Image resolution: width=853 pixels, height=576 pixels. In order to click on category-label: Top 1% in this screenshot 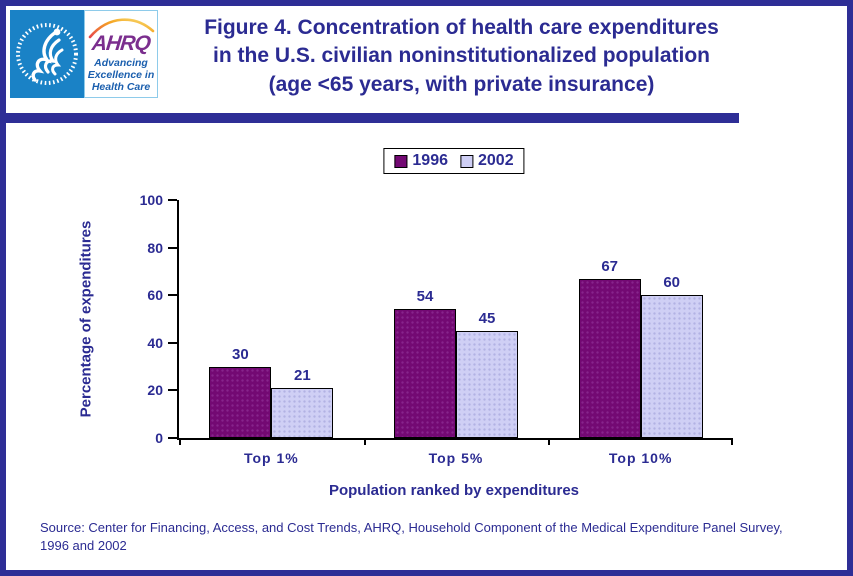, I will do `click(271, 458)`.